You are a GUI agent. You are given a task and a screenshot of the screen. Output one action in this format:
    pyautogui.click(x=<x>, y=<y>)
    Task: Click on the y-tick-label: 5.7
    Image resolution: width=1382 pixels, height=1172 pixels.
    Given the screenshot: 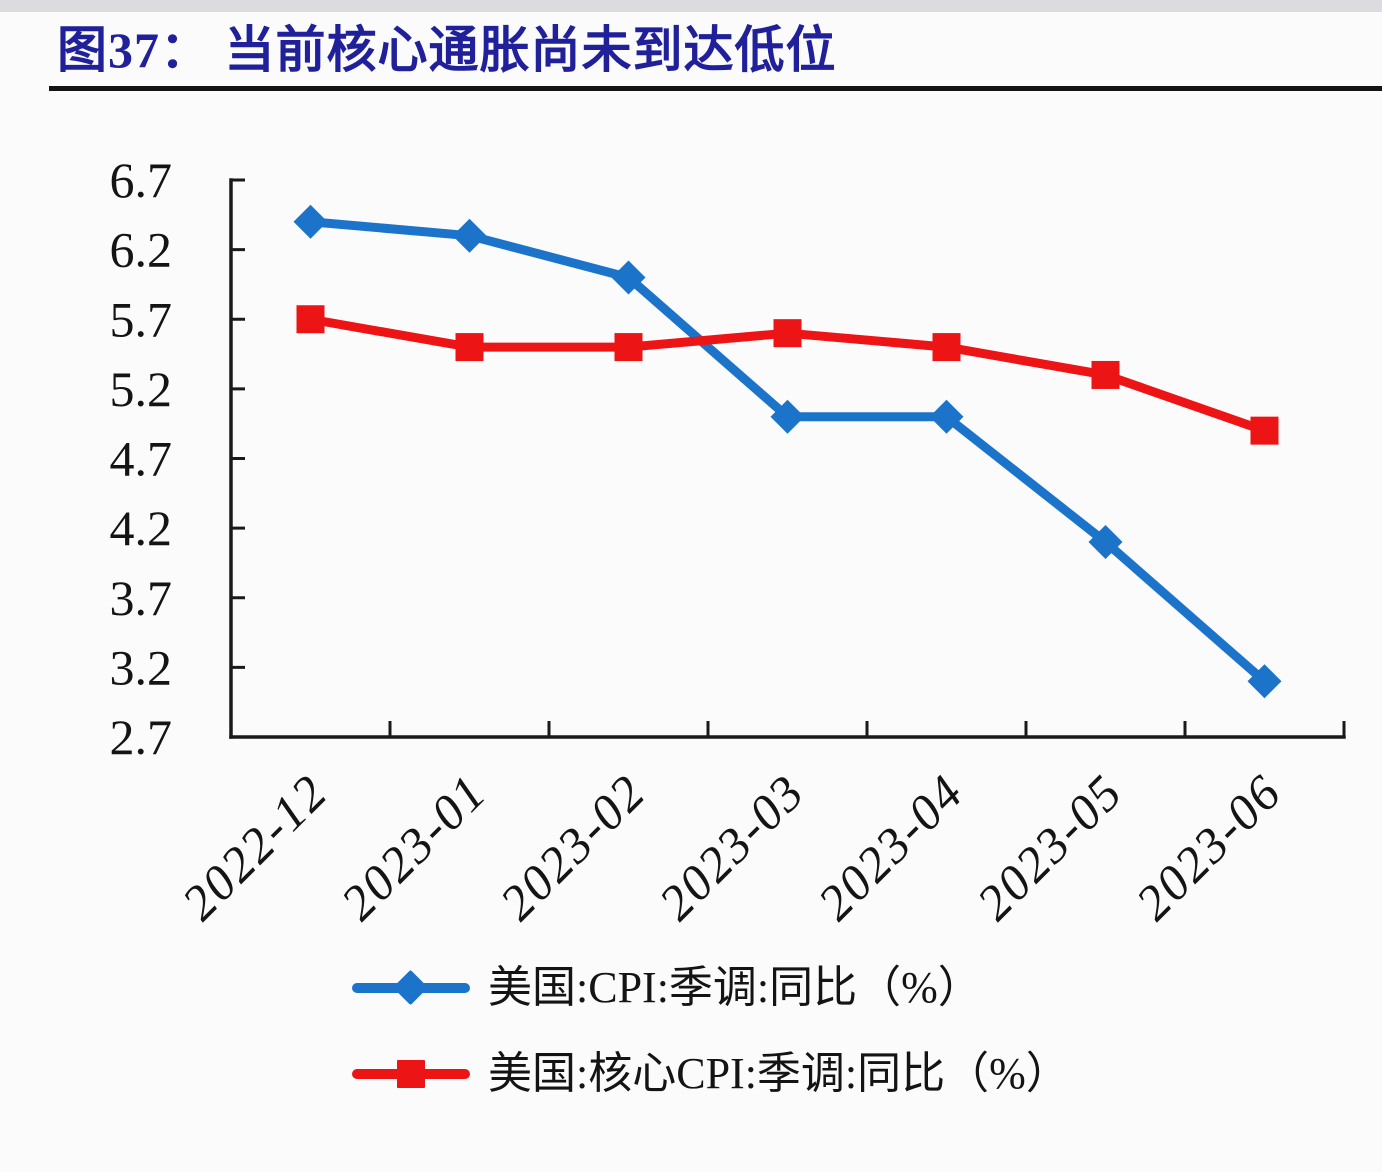 What is the action you would take?
    pyautogui.click(x=141, y=319)
    